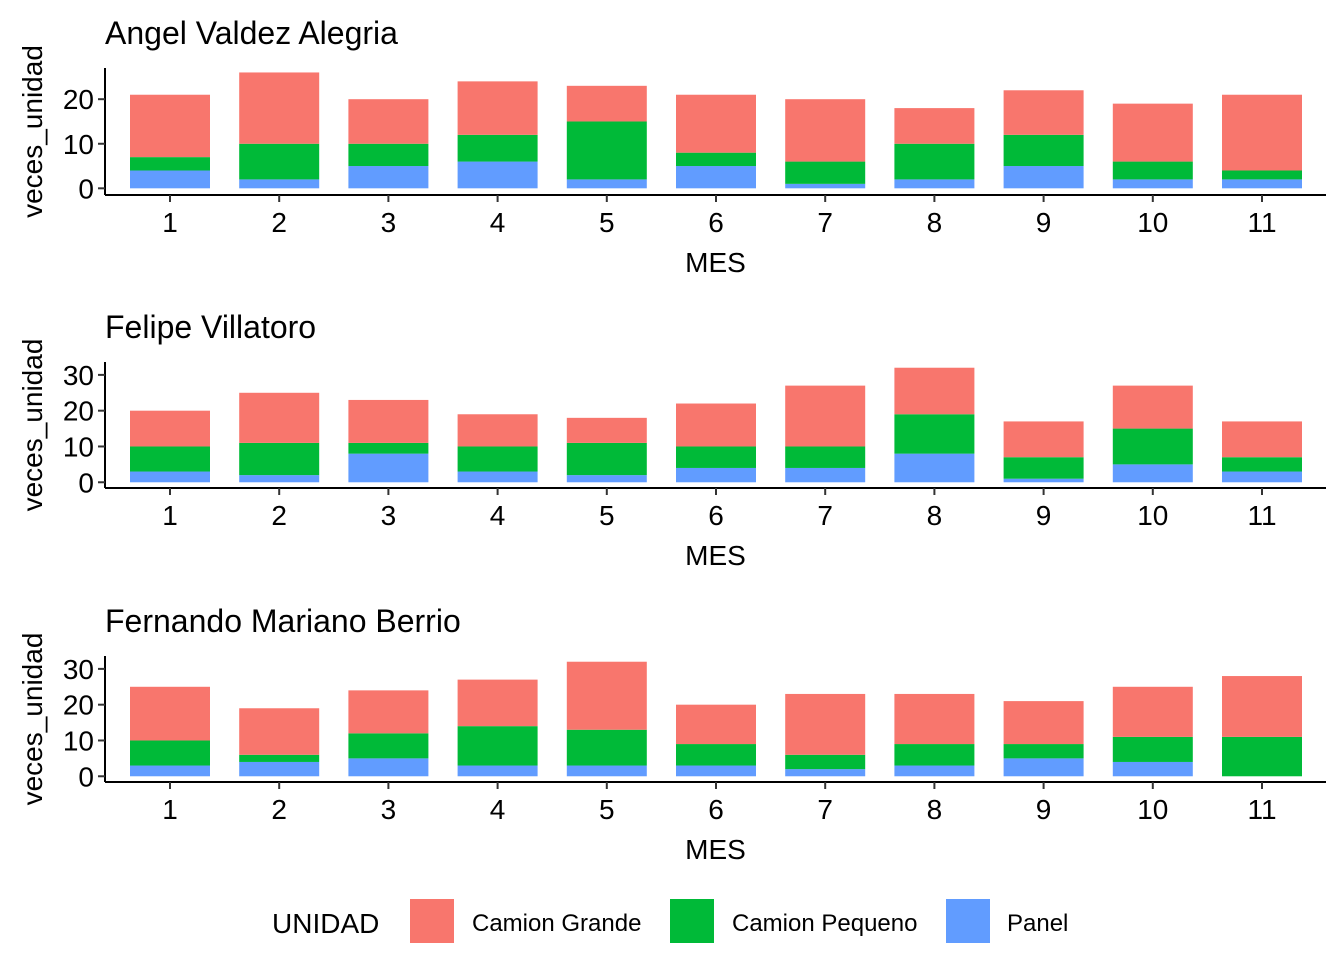 The height and width of the screenshot is (960, 1344). What do you see at coordinates (279, 809) in the screenshot?
I see `x-tick-label: 2` at bounding box center [279, 809].